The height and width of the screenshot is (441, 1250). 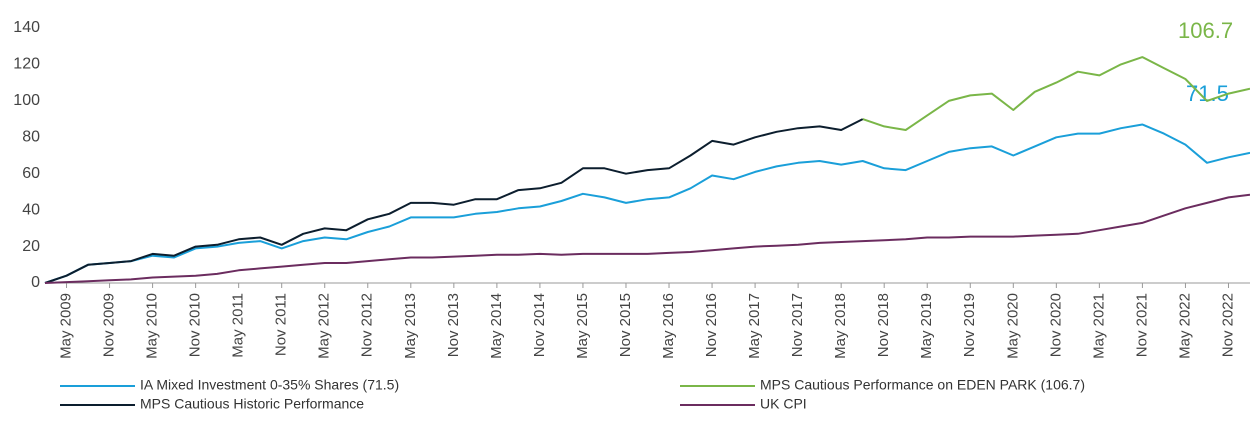 What do you see at coordinates (539, 325) in the screenshot?
I see `x-tick-label: Nov 2014` at bounding box center [539, 325].